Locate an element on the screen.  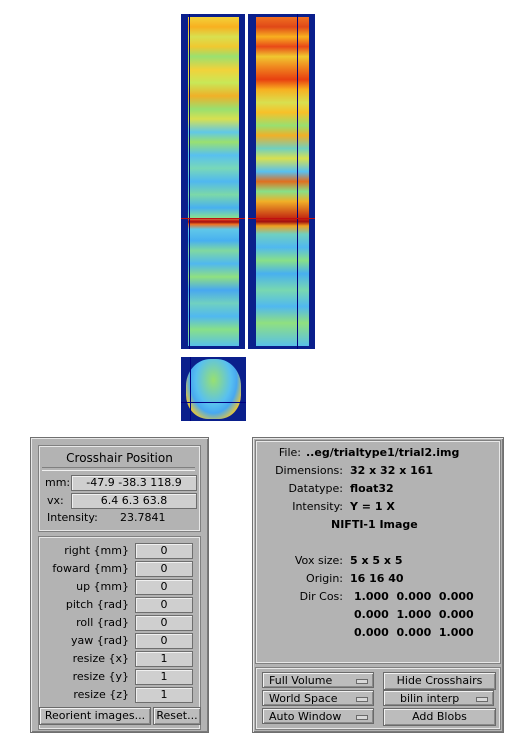
dircos-row-1: 1.000 0.000 0.000 is located at coordinates (414, 596).